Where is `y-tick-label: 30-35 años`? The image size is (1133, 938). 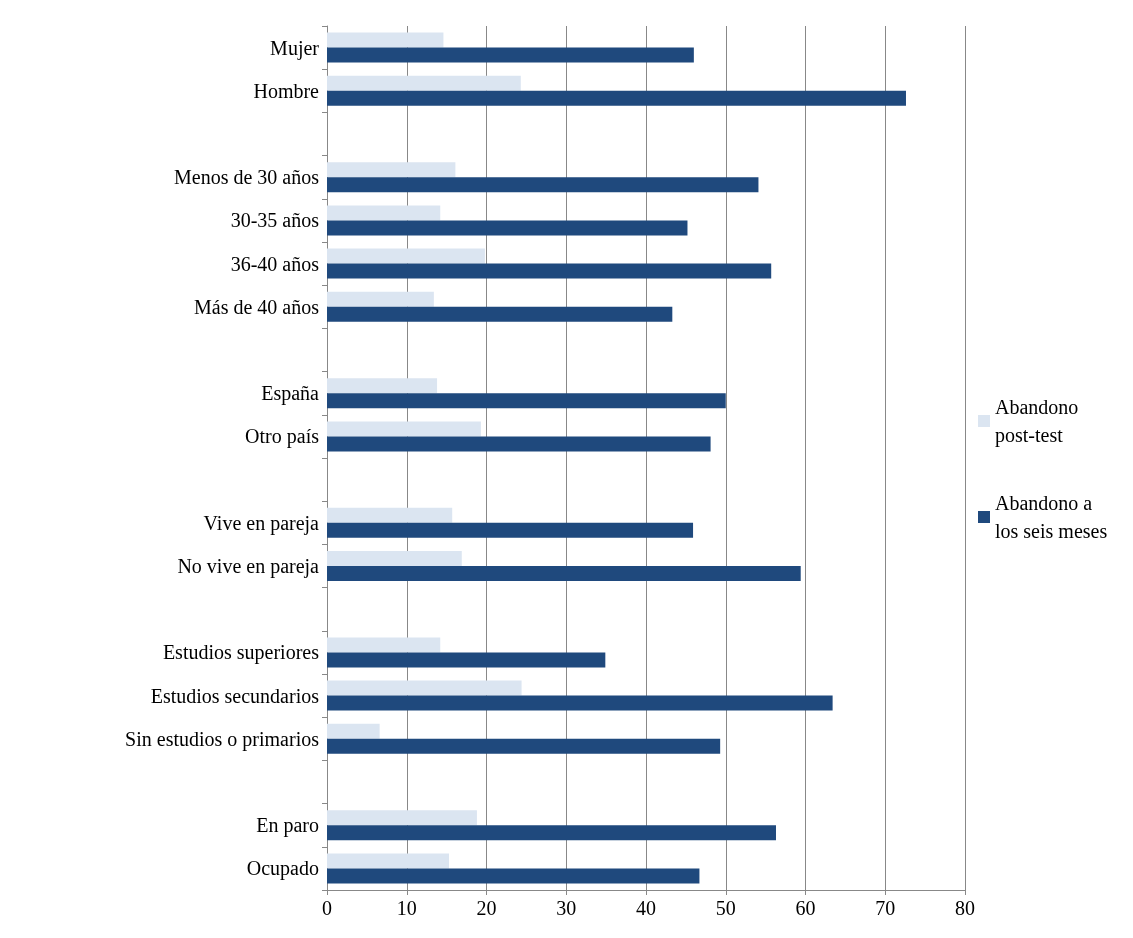
y-tick-label: 30-35 años is located at coordinates (275, 220).